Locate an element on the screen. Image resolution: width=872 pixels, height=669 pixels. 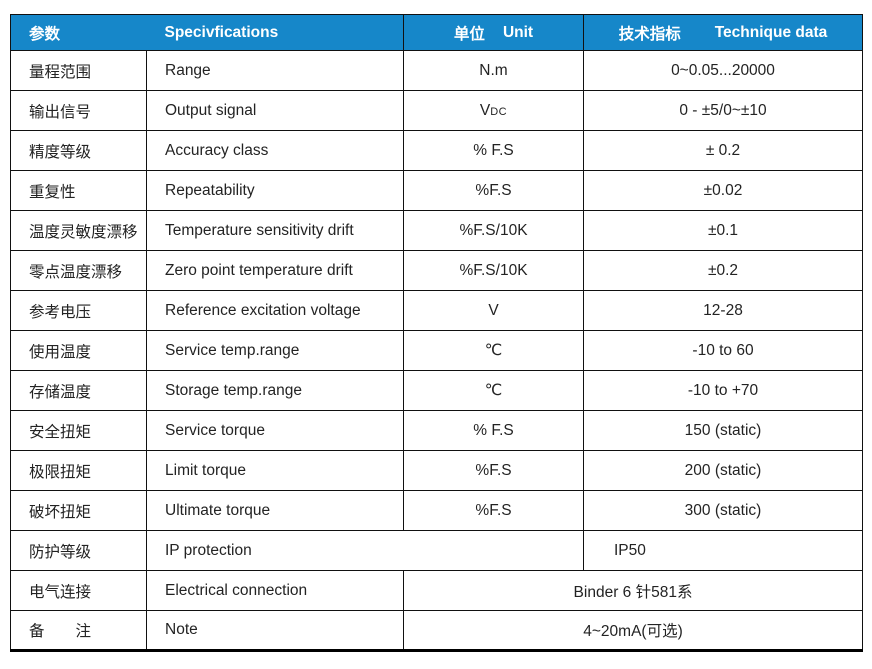
table-row: 防护等级 IP protection IP50 is located at coordinates (436, 550).